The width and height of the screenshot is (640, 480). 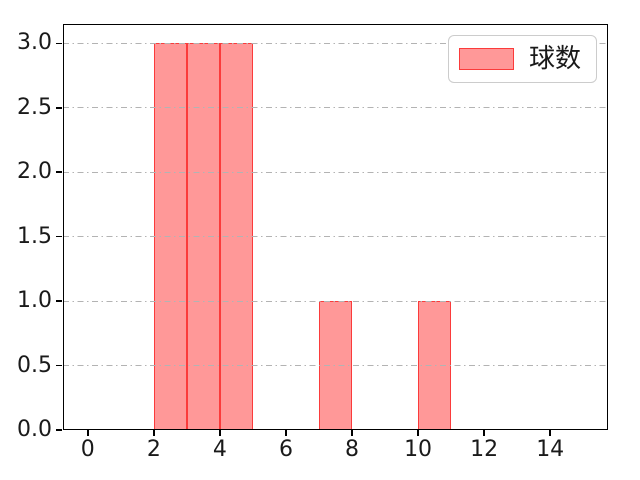 I want to click on legend-label: 球数, so click(x=555, y=59).